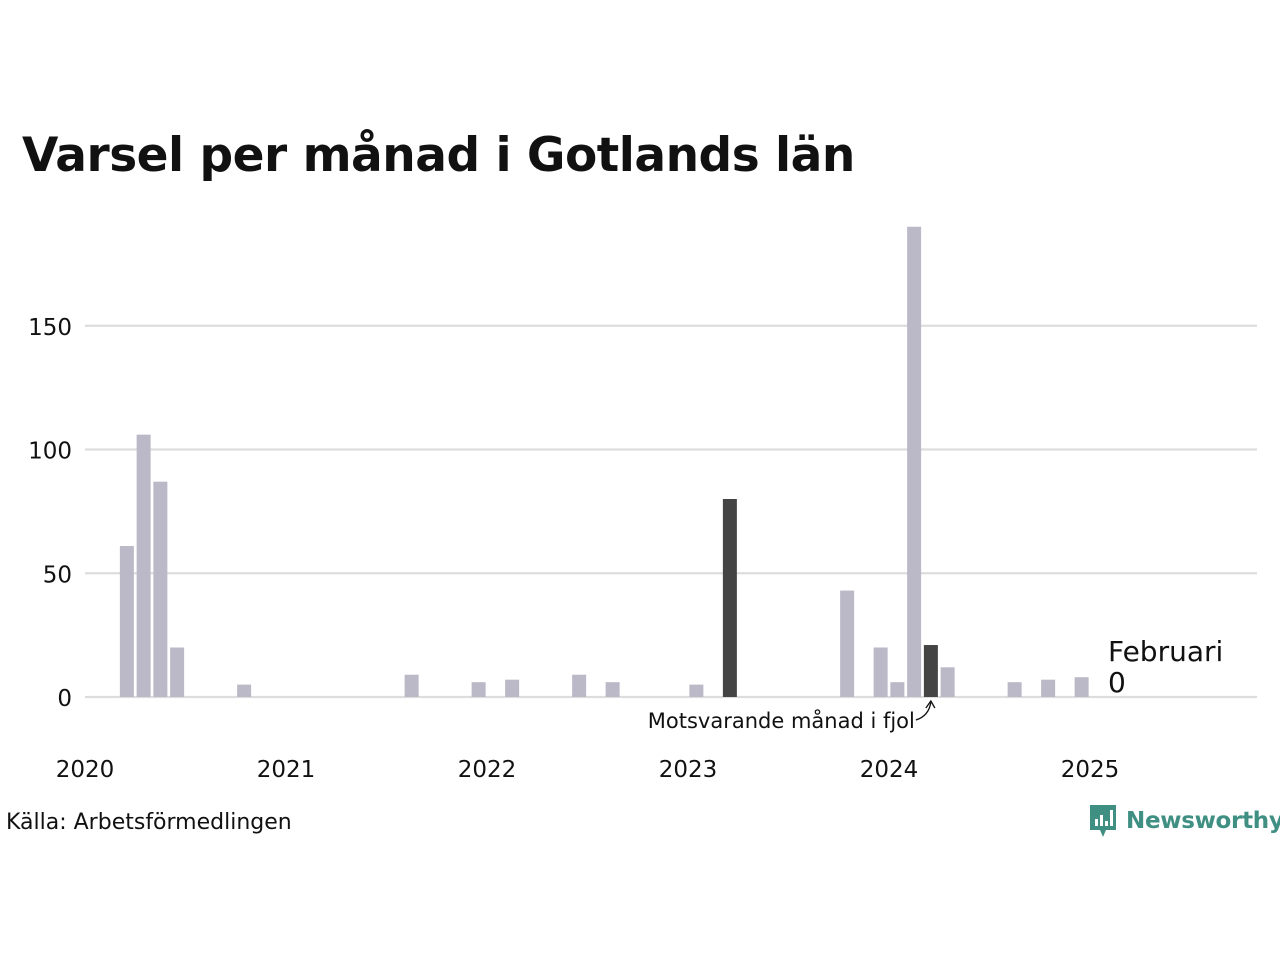 This screenshot has height=960, width=1280. What do you see at coordinates (85, 770) in the screenshot?
I see `x-tick-label: 2020` at bounding box center [85, 770].